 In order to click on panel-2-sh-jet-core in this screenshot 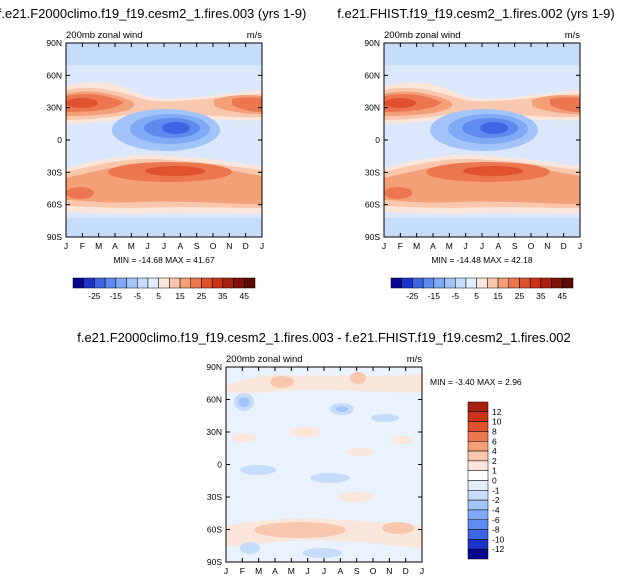, I will do `click(493, 171)`.